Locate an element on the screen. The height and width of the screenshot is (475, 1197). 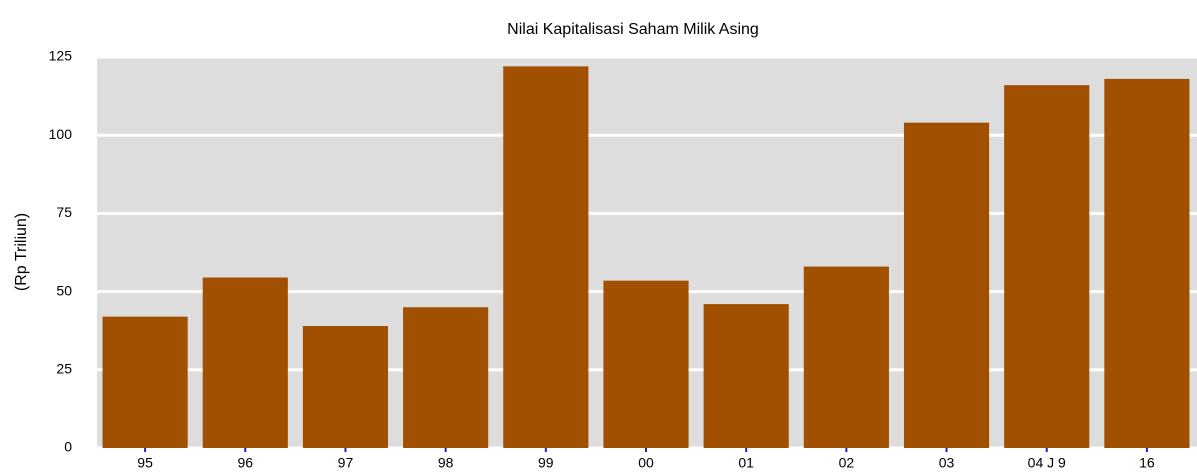
x-tick-label: 01 is located at coordinates (746, 463).